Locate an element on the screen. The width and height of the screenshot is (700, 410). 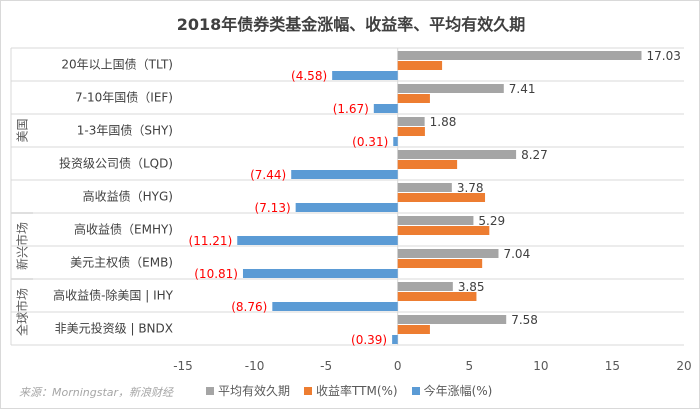
data-label: 7.58 is located at coordinates (524, 320).